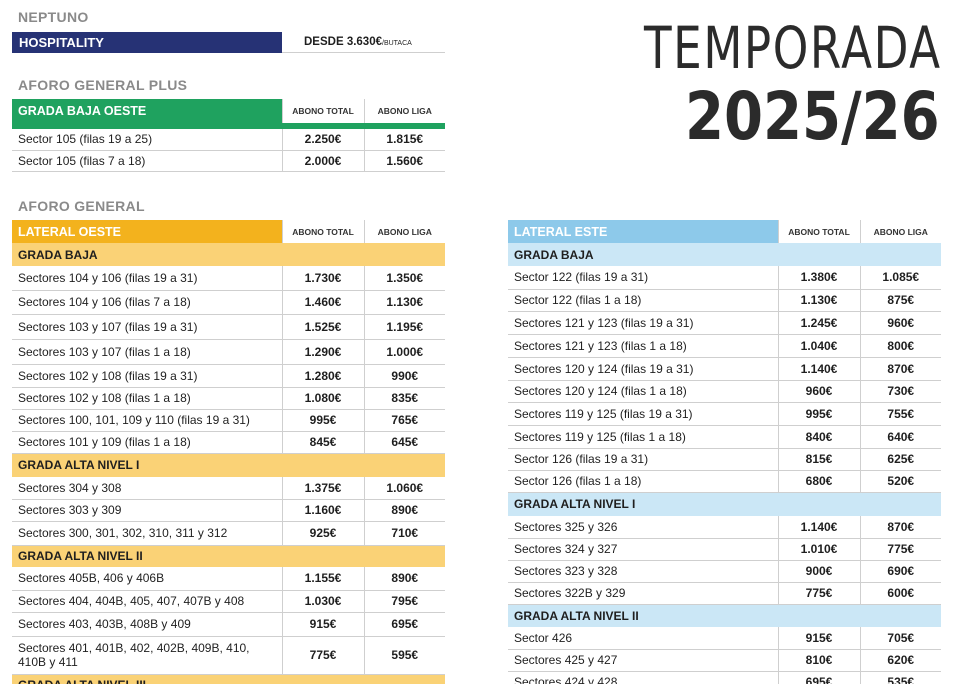 This screenshot has width=960, height=684. What do you see at coordinates (322, 140) in the screenshot?
I see `row-total: 2.250€` at bounding box center [322, 140].